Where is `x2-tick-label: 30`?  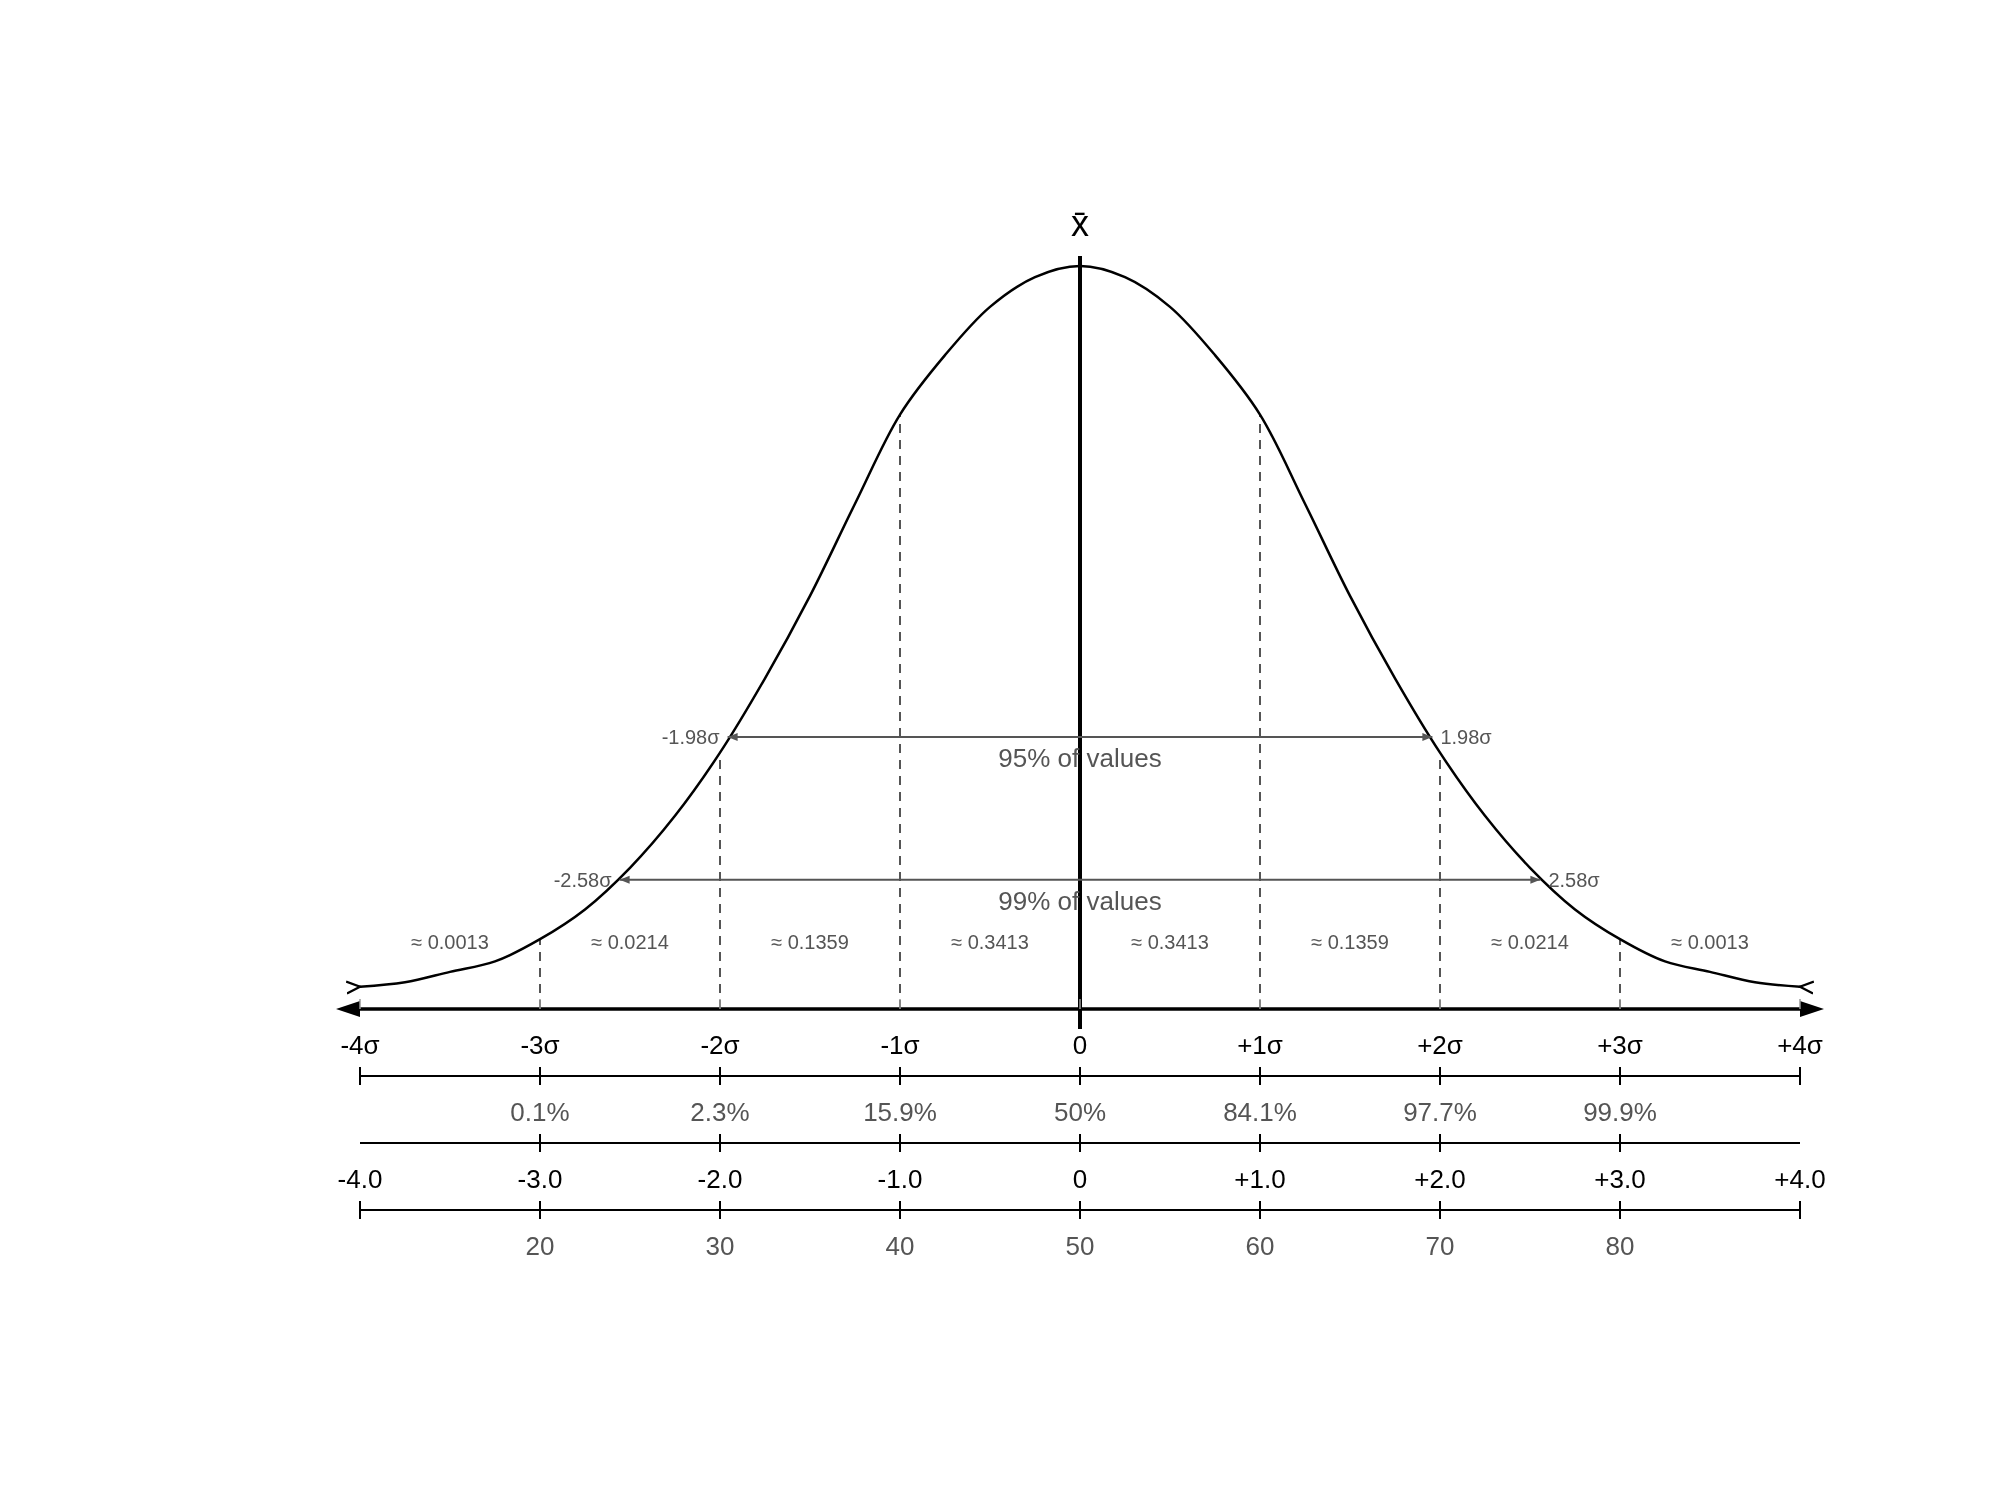
x2-tick-label: 30 is located at coordinates (720, 1246).